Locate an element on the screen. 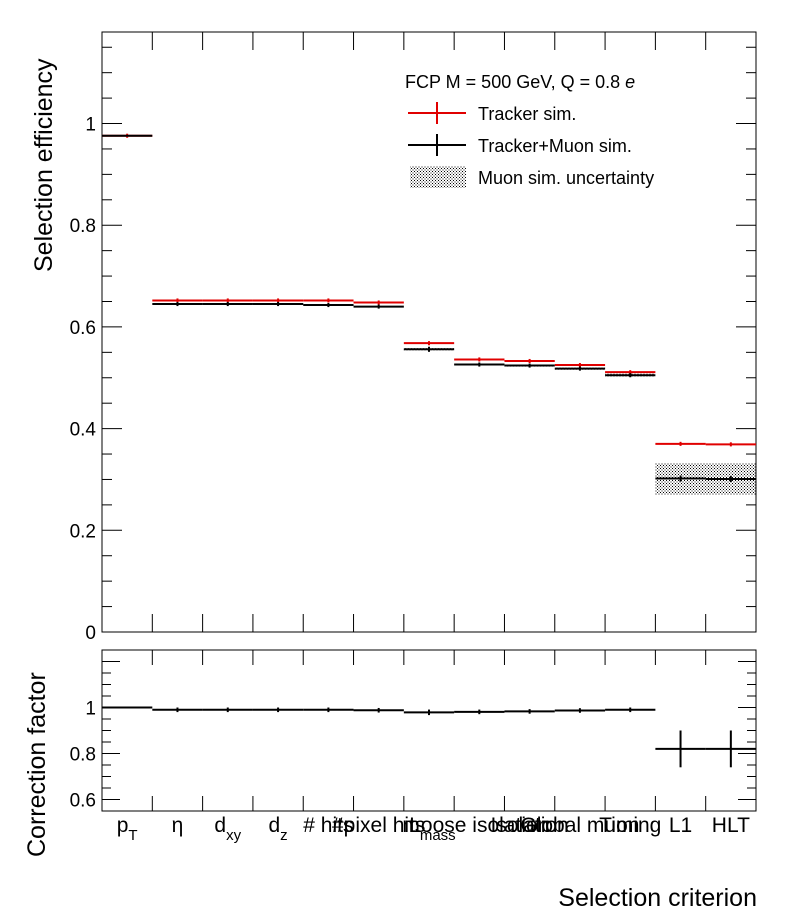 This screenshot has height=922, width=796. ratio-plot-frame is located at coordinates (429, 730).